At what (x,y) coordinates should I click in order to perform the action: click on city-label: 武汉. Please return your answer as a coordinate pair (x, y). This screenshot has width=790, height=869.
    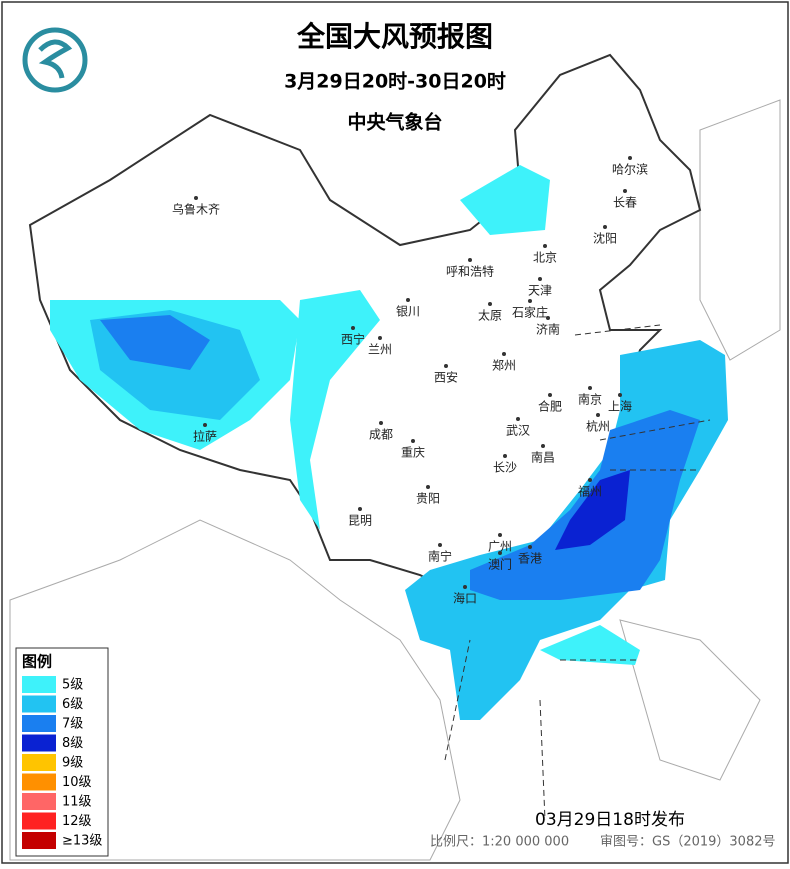
    Looking at the image, I should click on (518, 431).